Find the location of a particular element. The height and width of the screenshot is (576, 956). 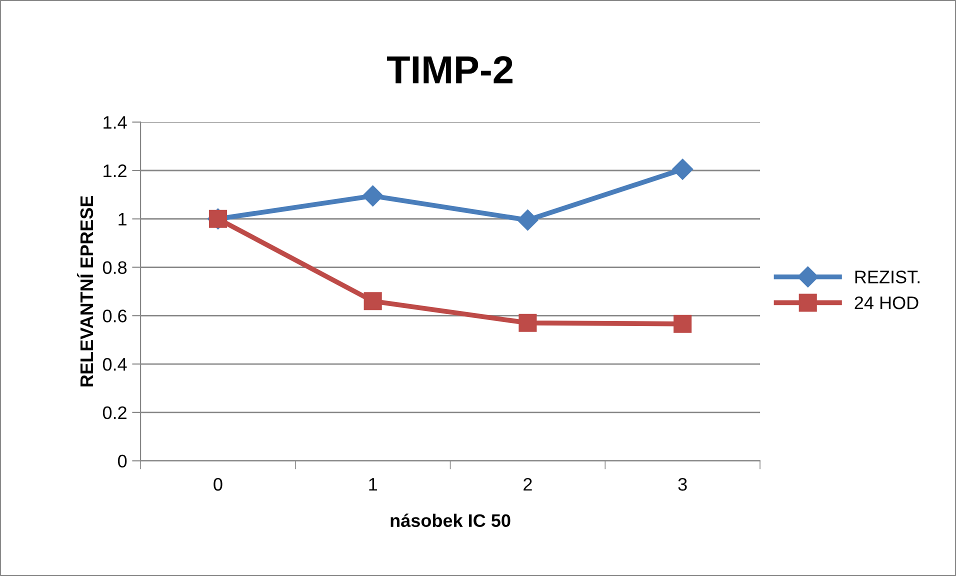

y-tick-label: 1 is located at coordinates (122, 219).